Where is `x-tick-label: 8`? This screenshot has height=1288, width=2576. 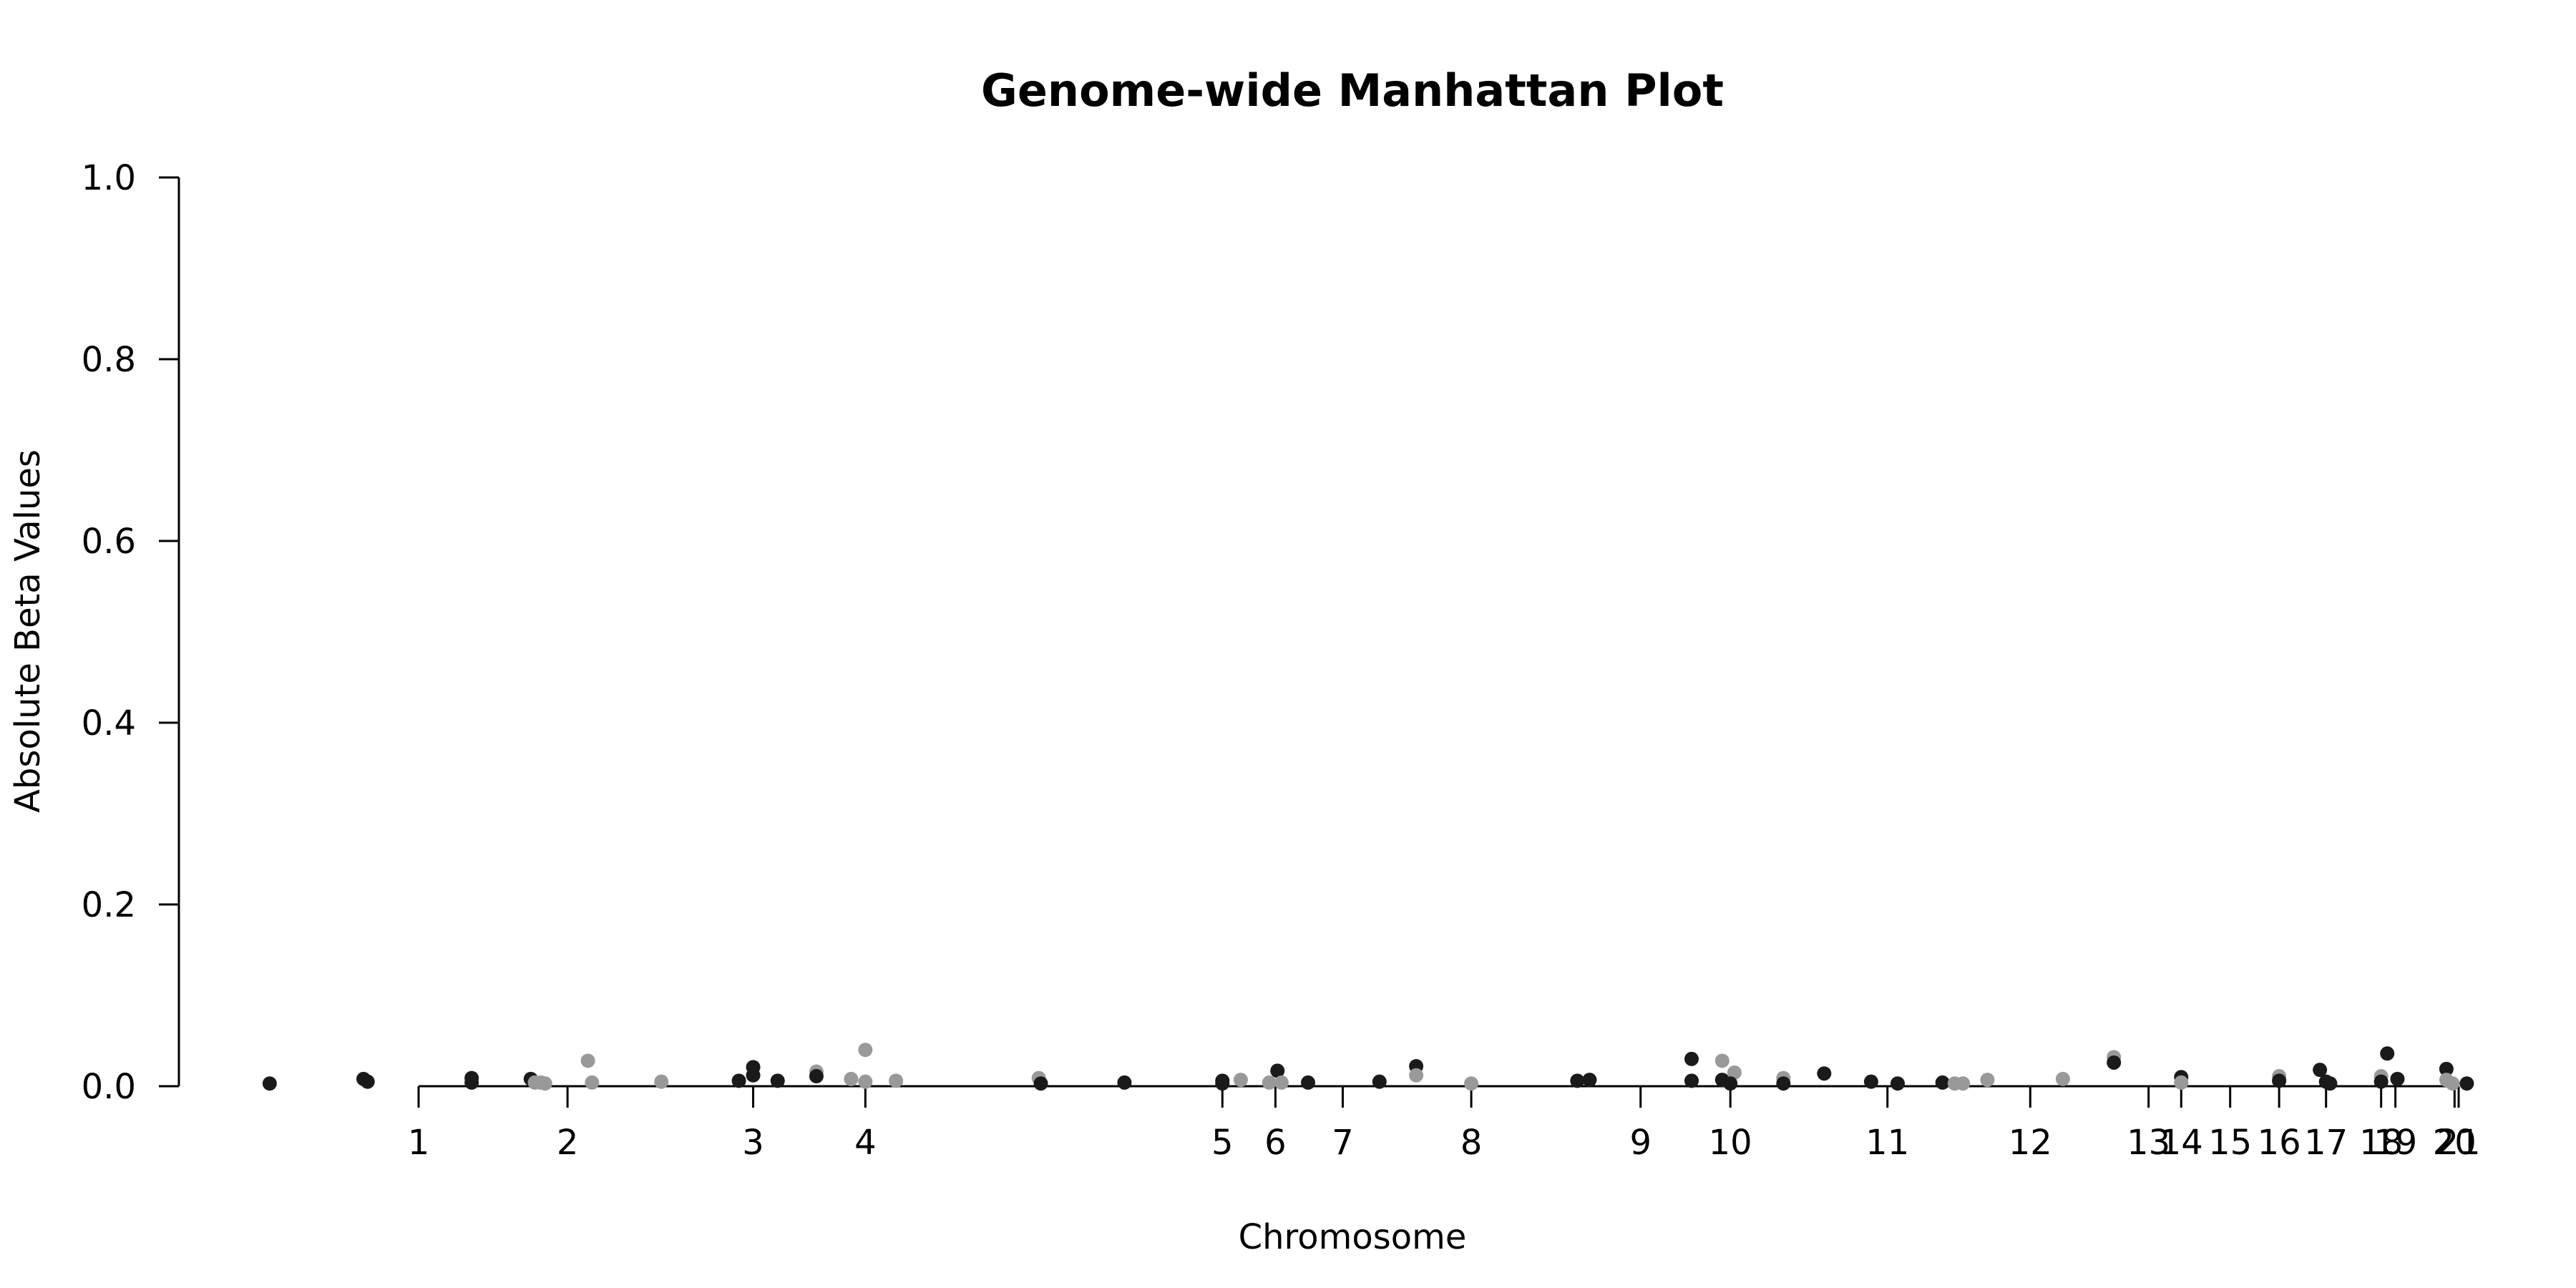 x-tick-label: 8 is located at coordinates (1471, 1143).